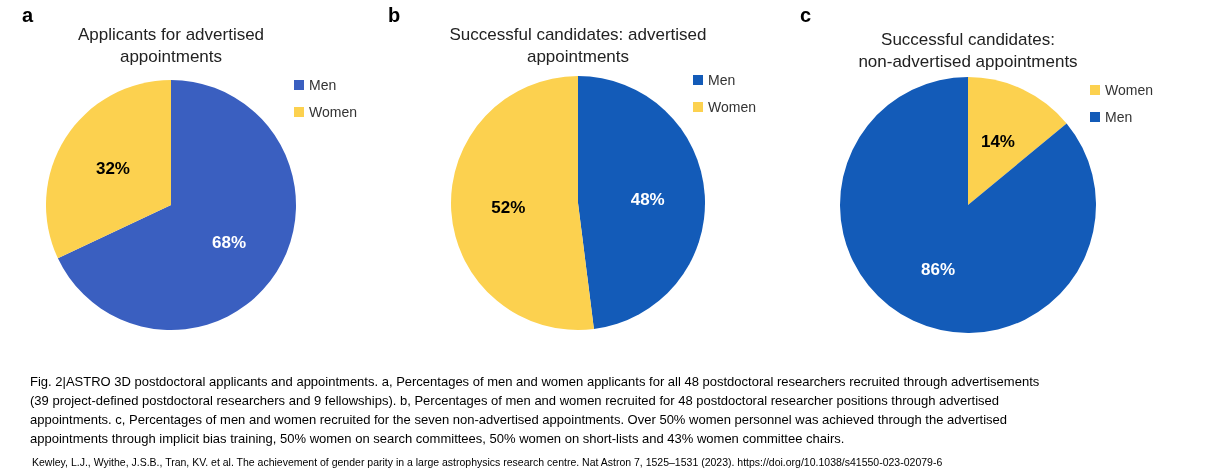 Image resolution: width=1209 pixels, height=470 pixels. Describe the element at coordinates (647, 199) in the screenshot. I see `data-label: 48%` at that location.